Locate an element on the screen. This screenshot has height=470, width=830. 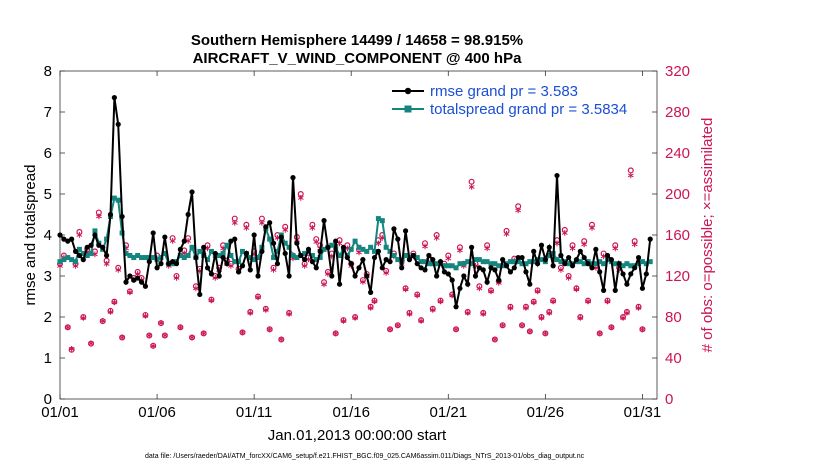
y-right-tick-label: 0 is located at coordinates (669, 399).